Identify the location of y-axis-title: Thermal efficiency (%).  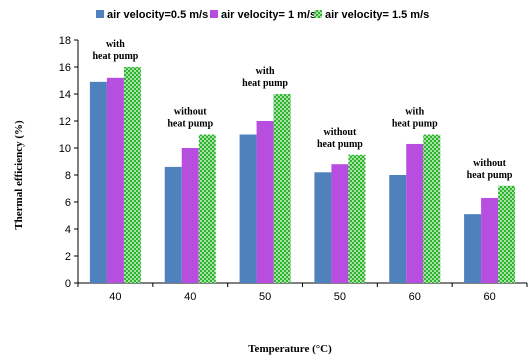
(19, 175).